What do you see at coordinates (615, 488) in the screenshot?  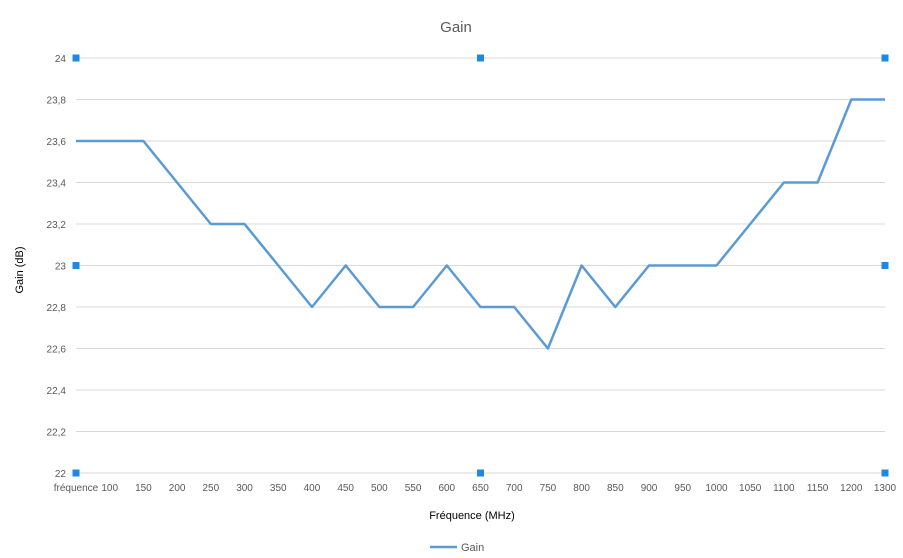 I see `x-tick-label: 850` at bounding box center [615, 488].